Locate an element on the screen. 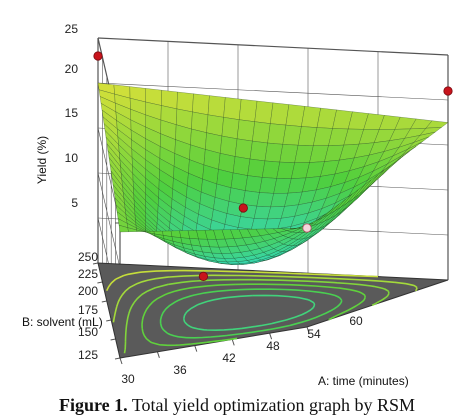 This screenshot has height=418, width=474. caption-text: Total yield optimization graph by RSM is located at coordinates (273, 405).